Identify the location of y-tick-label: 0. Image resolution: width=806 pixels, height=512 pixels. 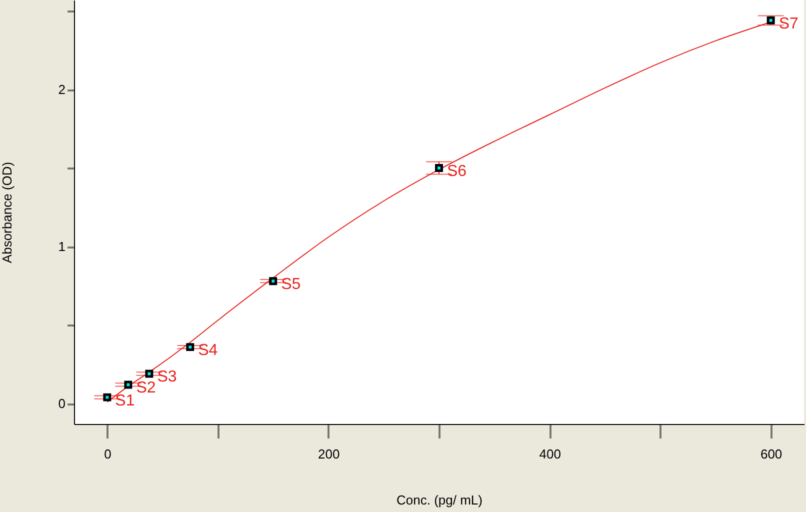
(62, 404).